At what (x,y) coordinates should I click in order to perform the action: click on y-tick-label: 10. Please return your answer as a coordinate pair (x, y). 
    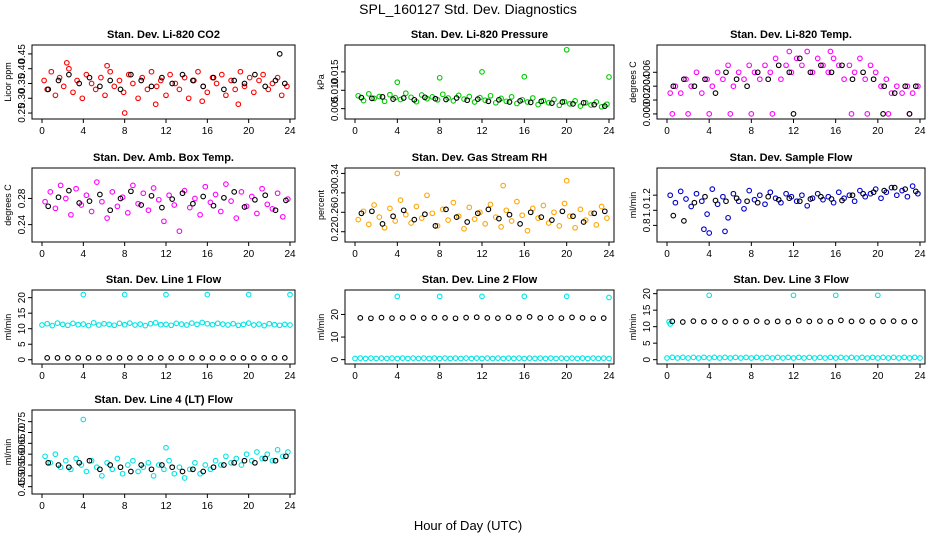
    Looking at the image, I should click on (335, 337).